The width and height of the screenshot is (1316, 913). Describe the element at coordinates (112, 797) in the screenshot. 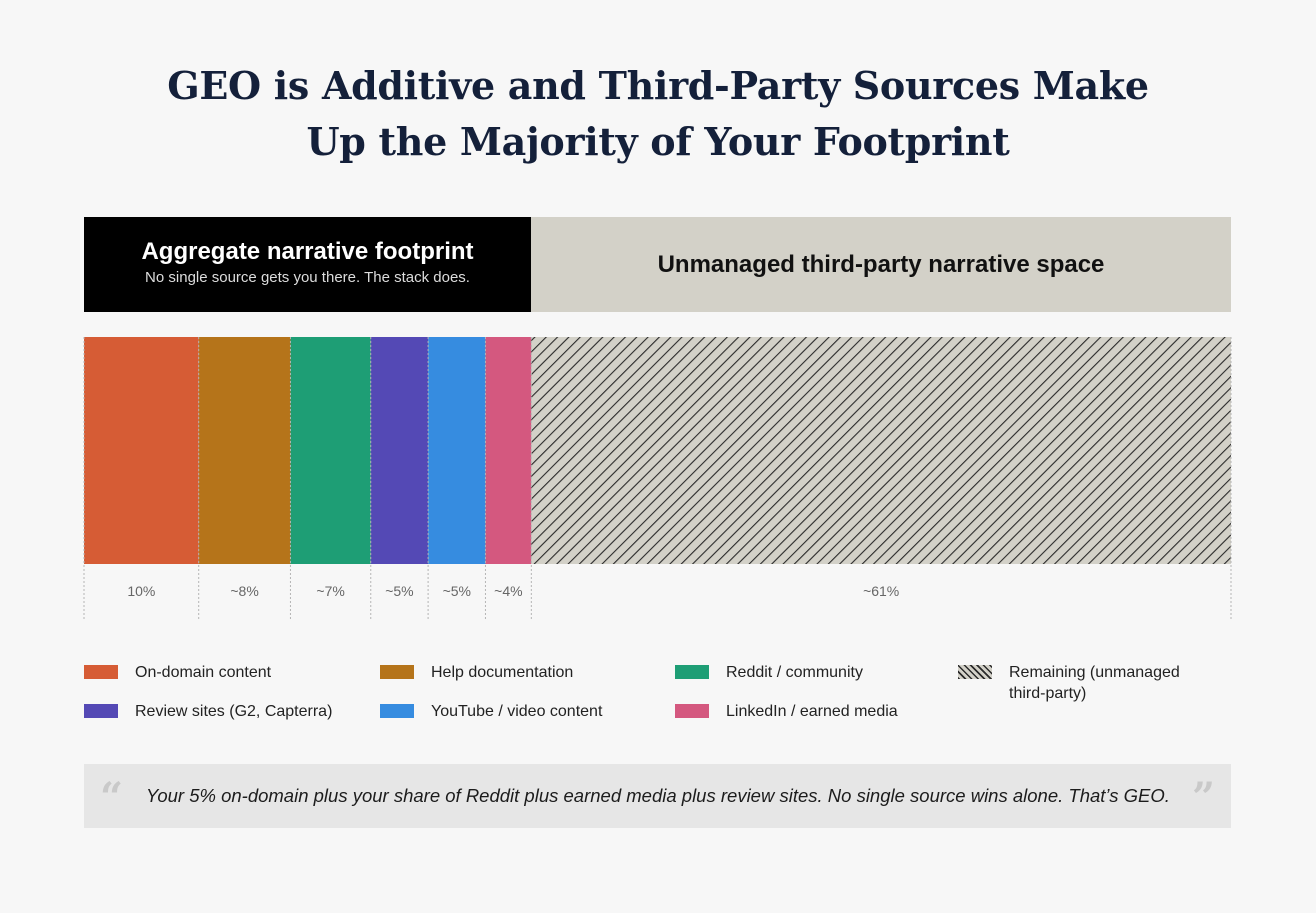

I see `open-quote-icon: “` at that location.